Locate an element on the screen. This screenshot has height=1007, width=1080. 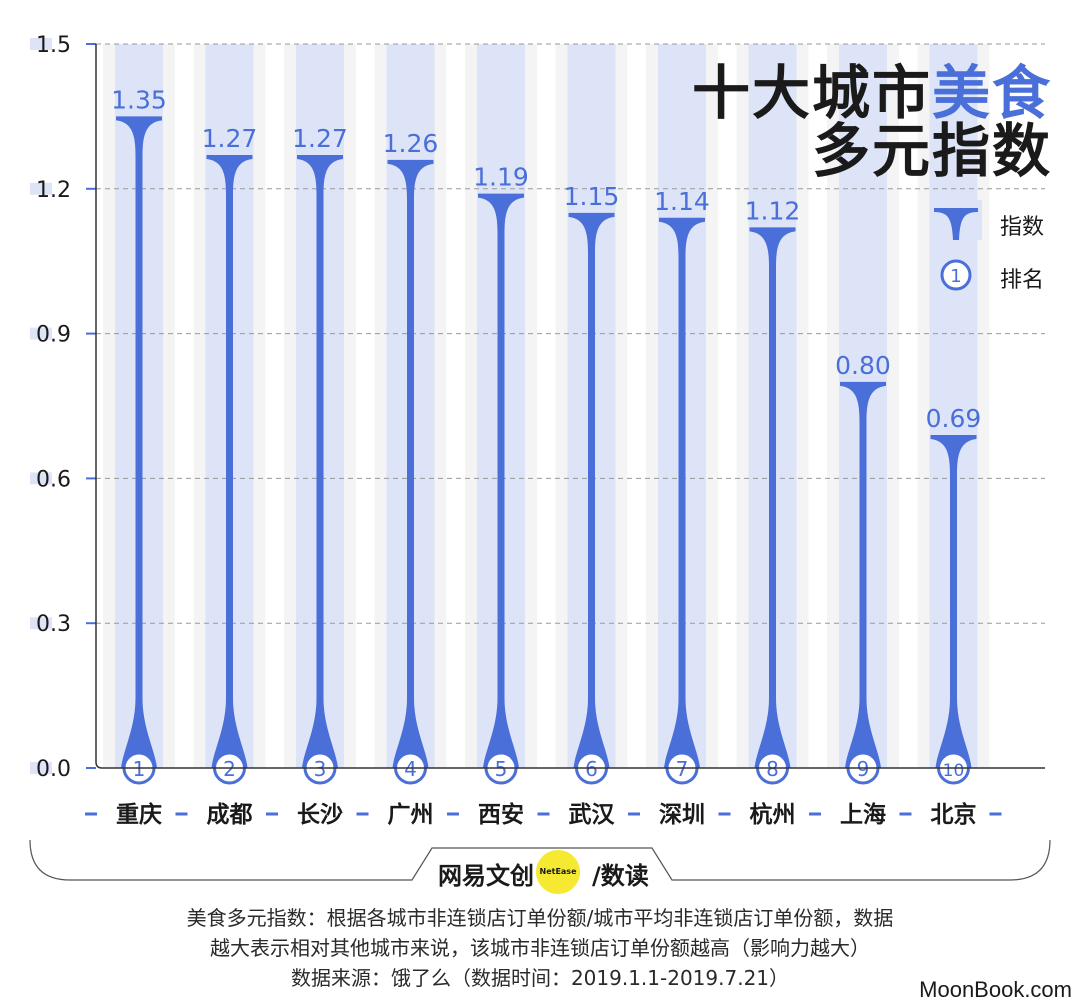
legend-rank-label: 排名 is located at coordinates (1022, 280).